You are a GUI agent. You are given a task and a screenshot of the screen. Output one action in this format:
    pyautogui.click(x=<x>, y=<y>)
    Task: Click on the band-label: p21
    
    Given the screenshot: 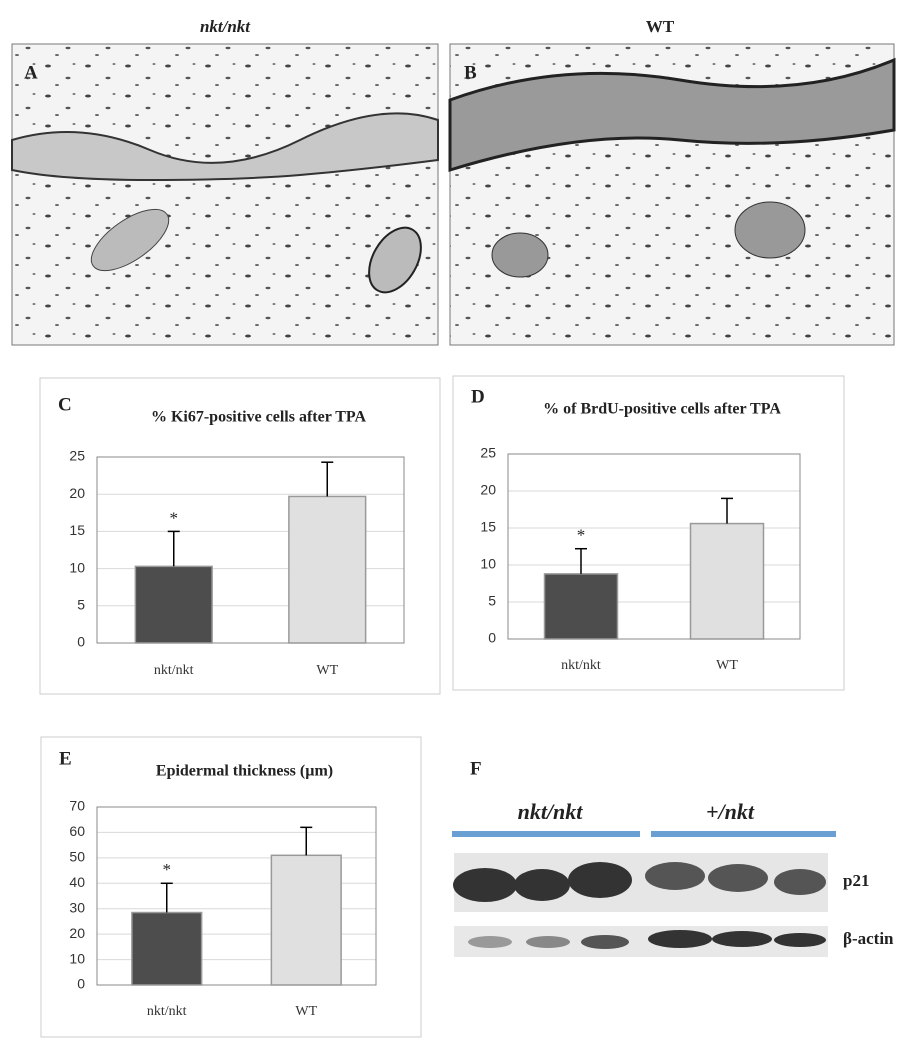 What is the action you would take?
    pyautogui.click(x=856, y=880)
    